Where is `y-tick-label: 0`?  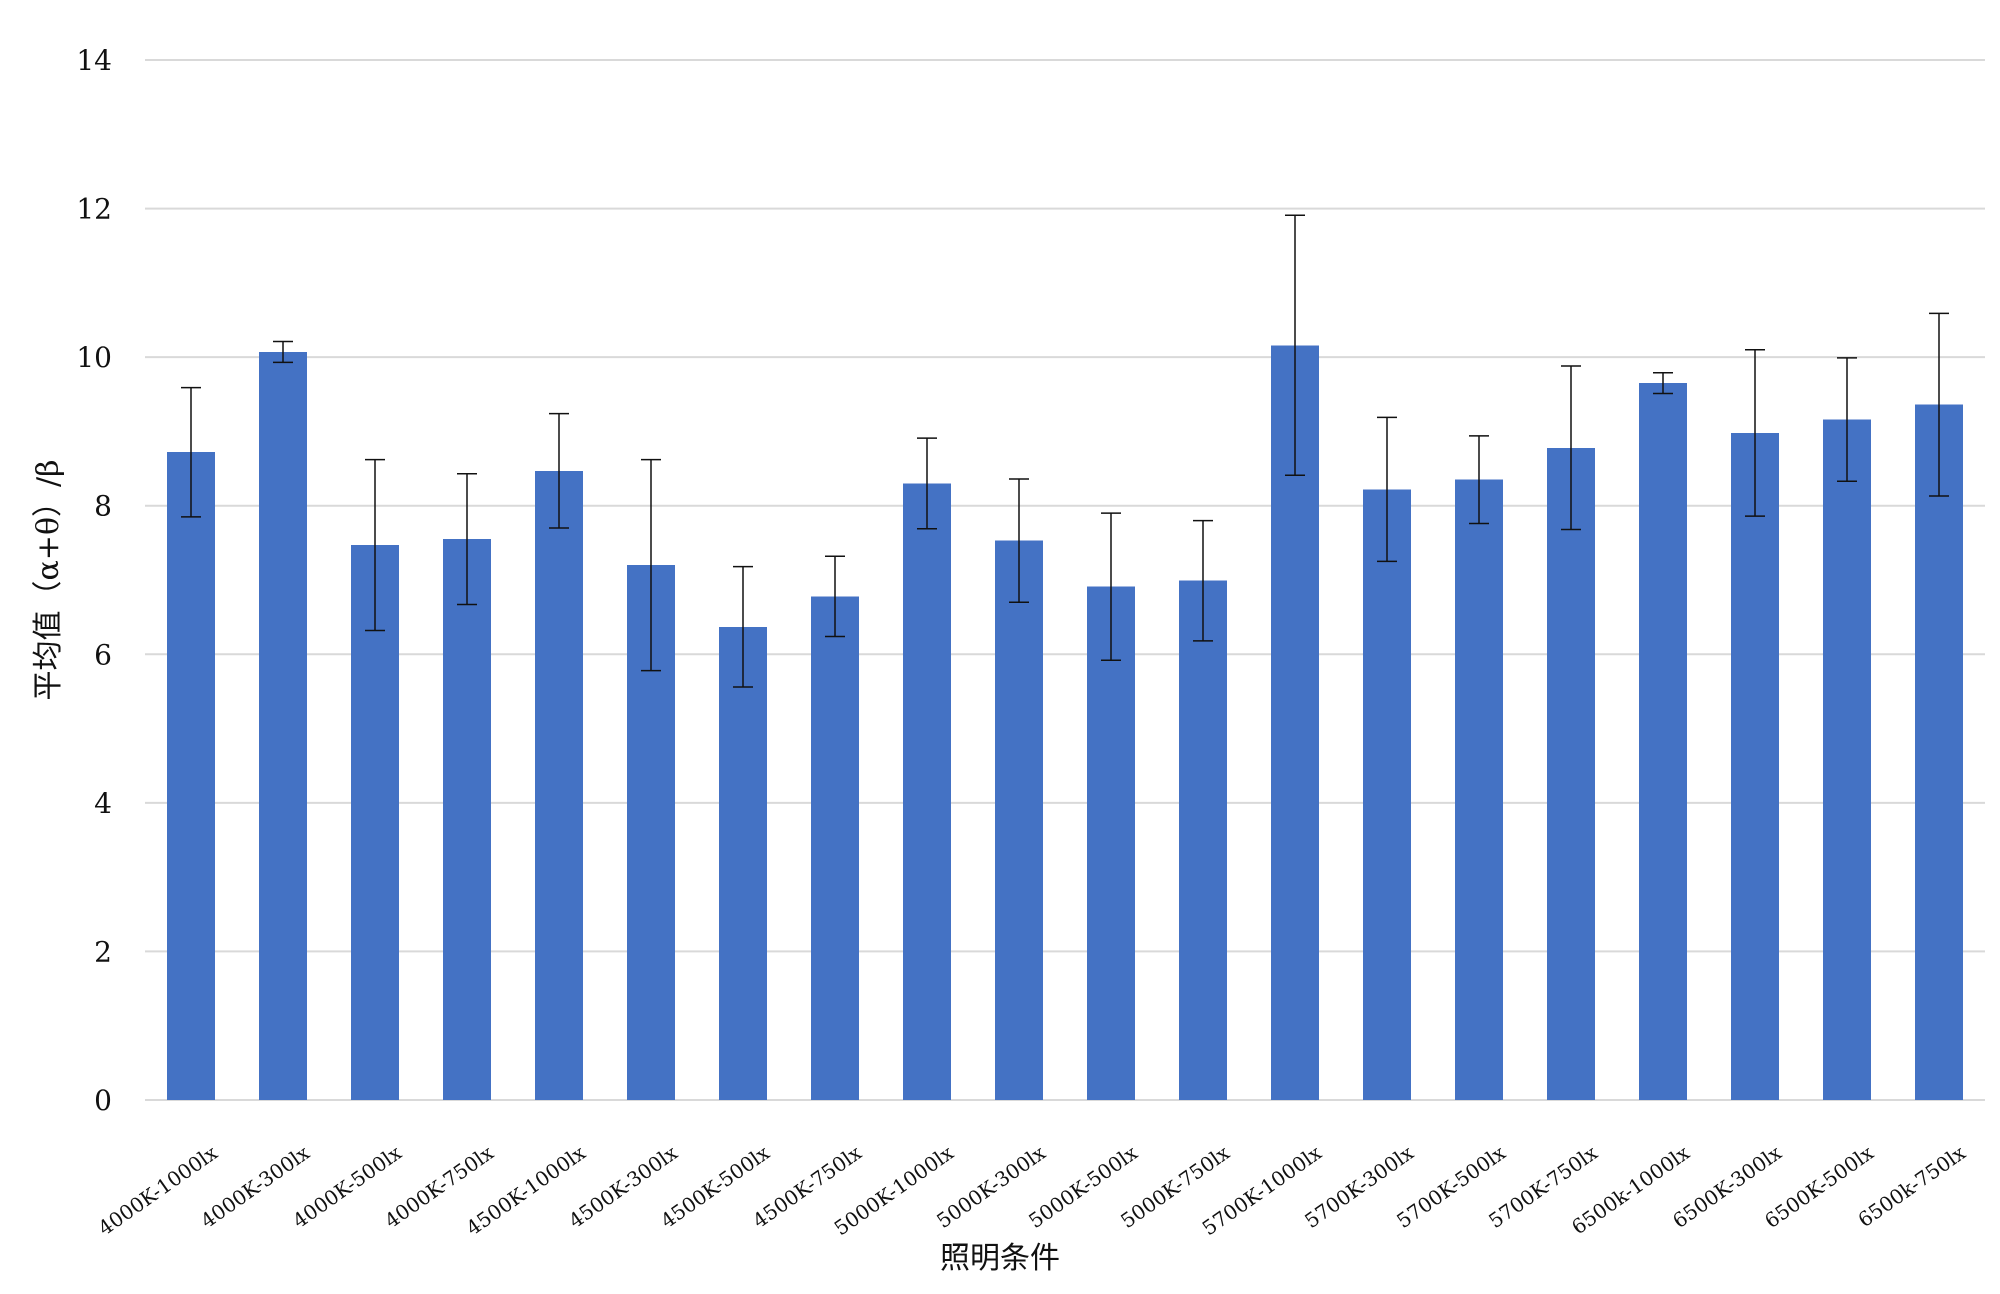
y-tick-label: 0 is located at coordinates (103, 1100).